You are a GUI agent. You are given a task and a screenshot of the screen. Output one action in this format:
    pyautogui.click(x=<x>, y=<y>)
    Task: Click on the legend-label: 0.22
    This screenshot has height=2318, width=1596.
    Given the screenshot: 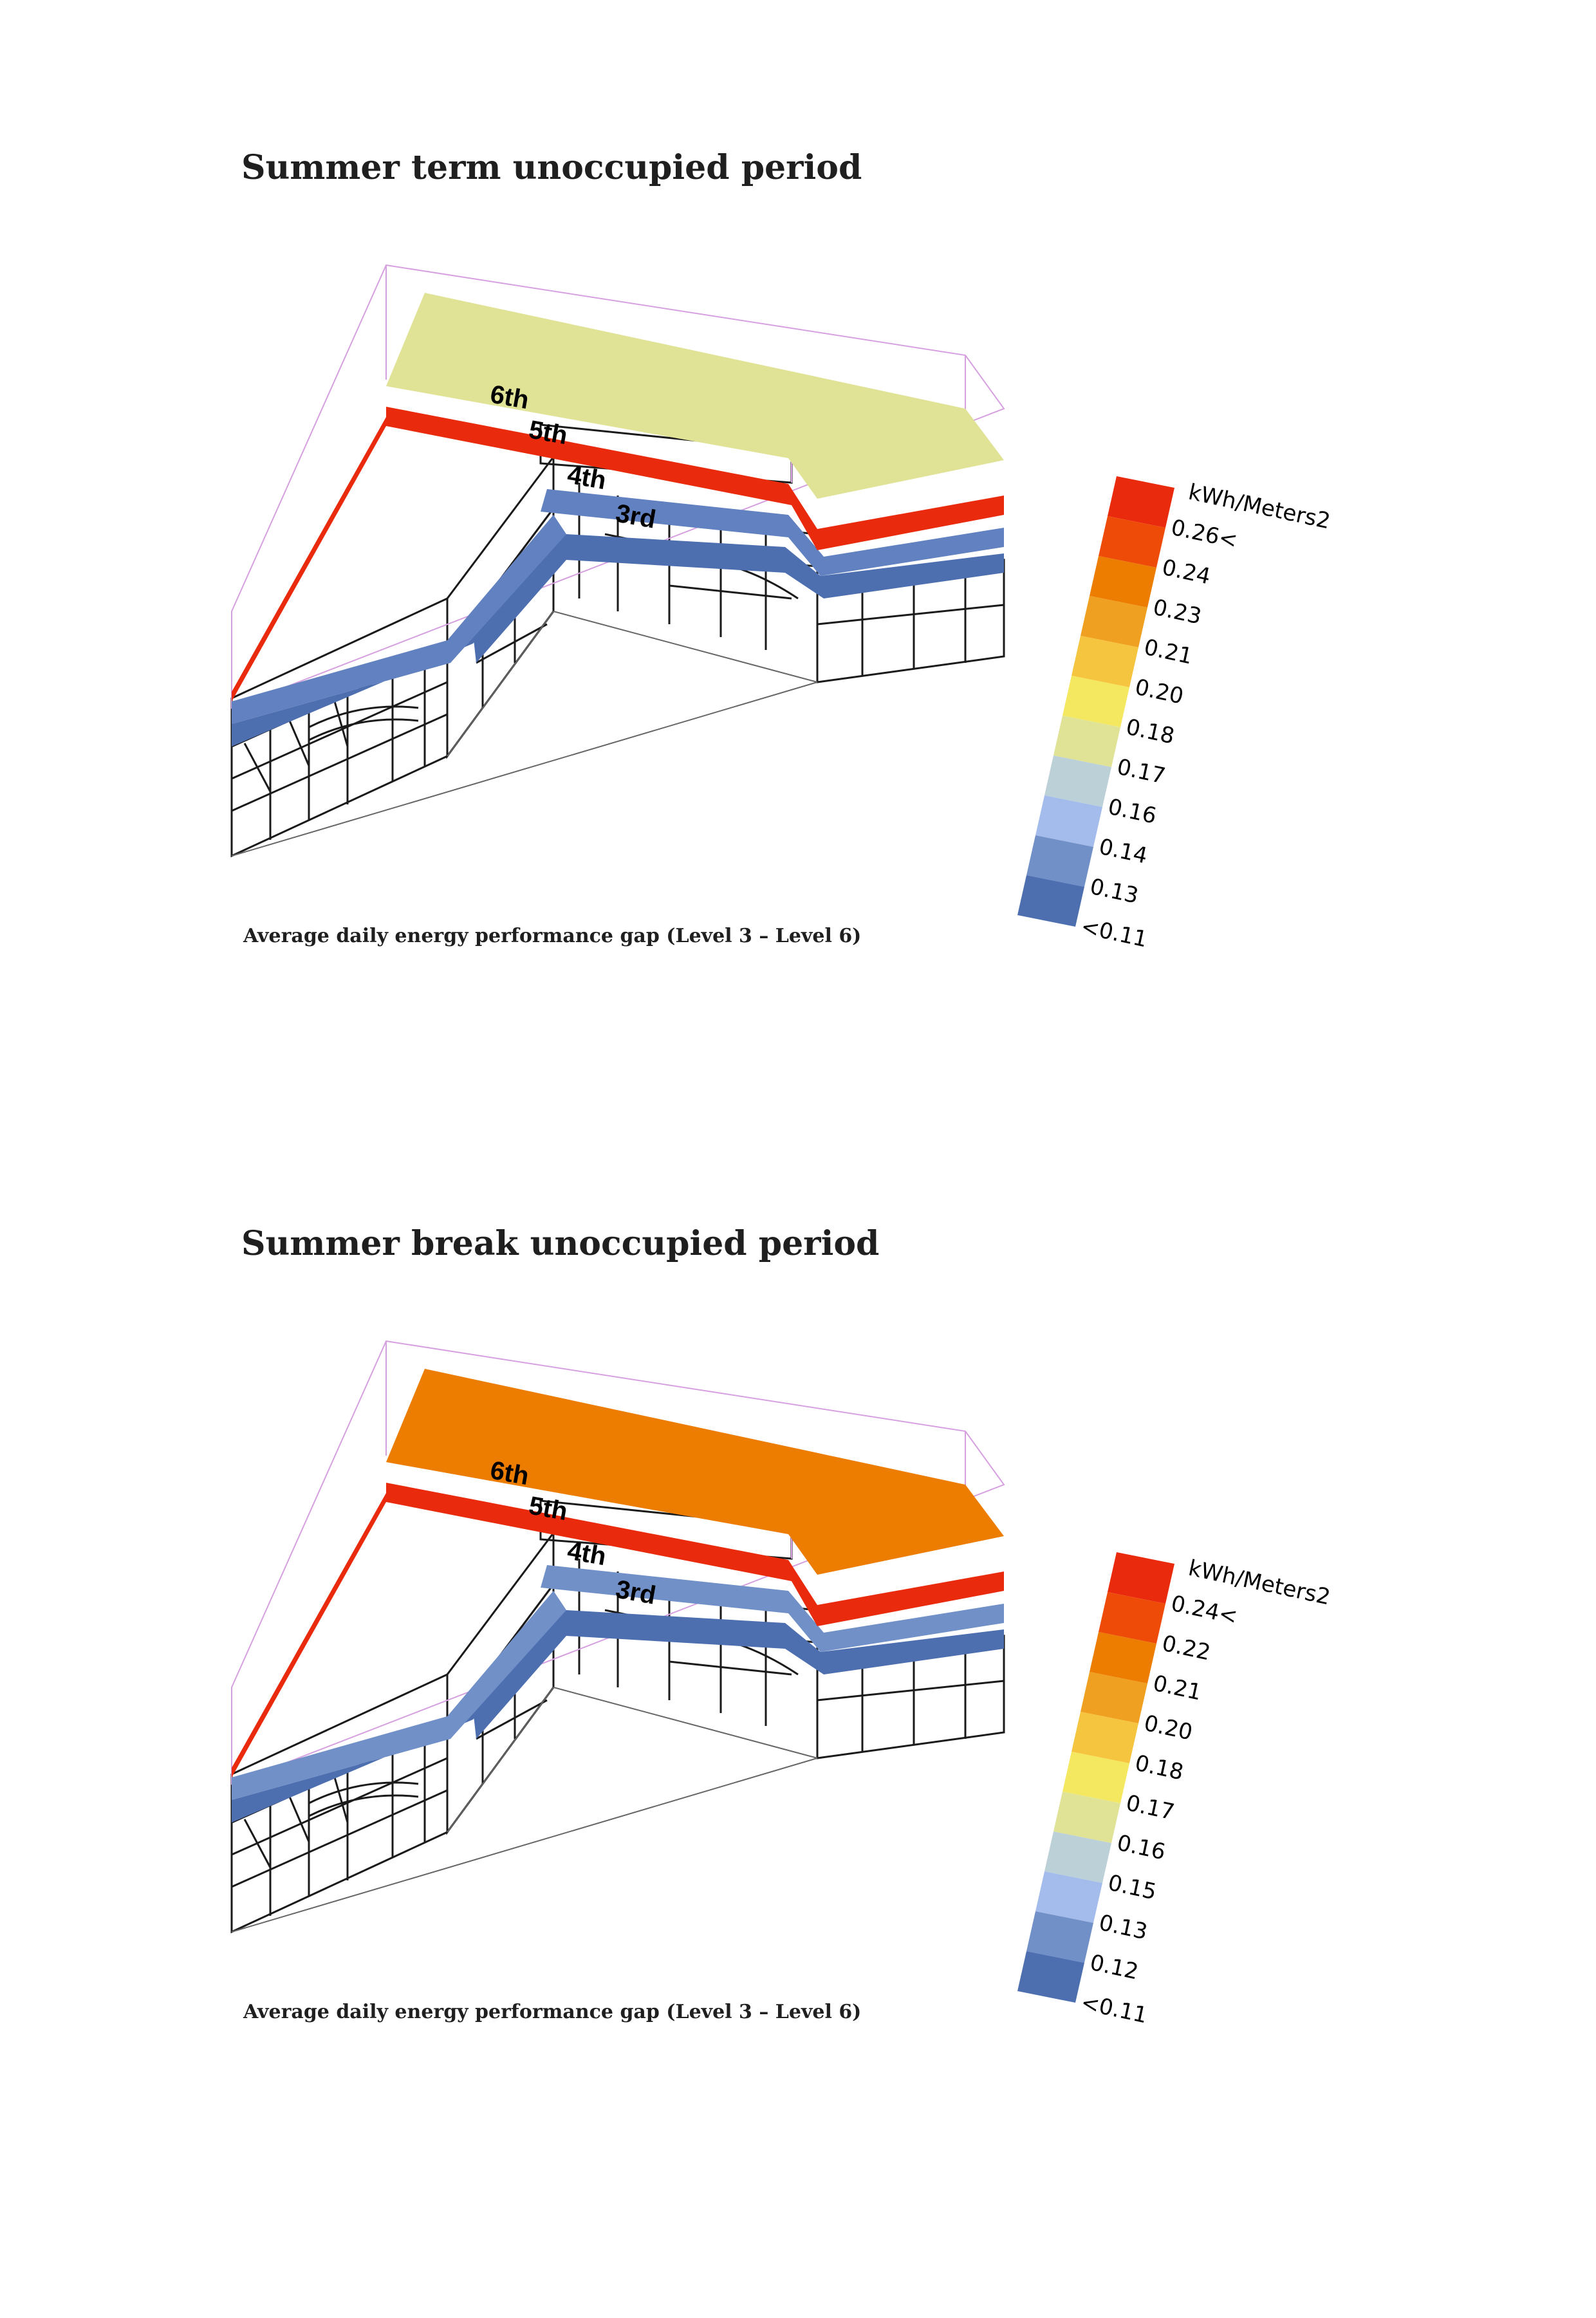 What is the action you would take?
    pyautogui.click(x=1186, y=1648)
    